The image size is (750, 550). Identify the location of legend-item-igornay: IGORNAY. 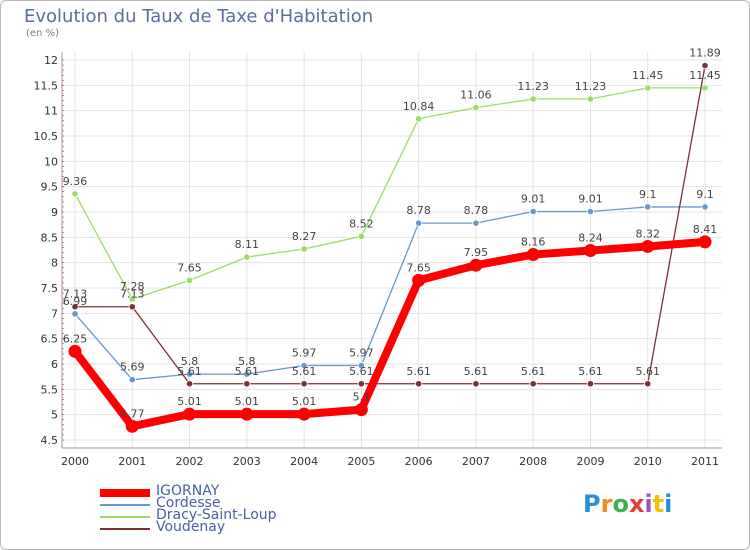
(230, 491).